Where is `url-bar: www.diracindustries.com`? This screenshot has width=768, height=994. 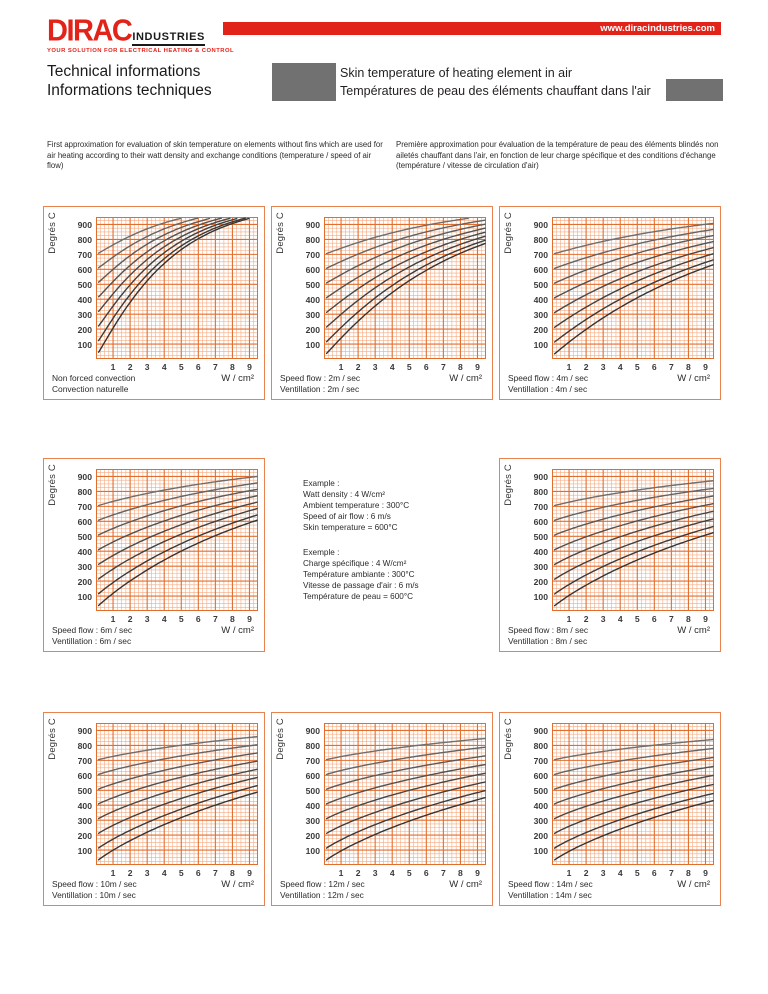 url-bar: www.diracindustries.com is located at coordinates (472, 28).